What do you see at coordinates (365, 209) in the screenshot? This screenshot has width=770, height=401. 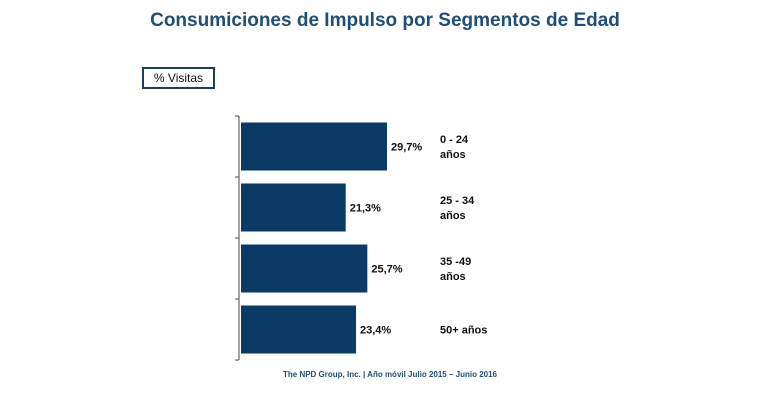 I see `bar-value-label: 21,3%` at bounding box center [365, 209].